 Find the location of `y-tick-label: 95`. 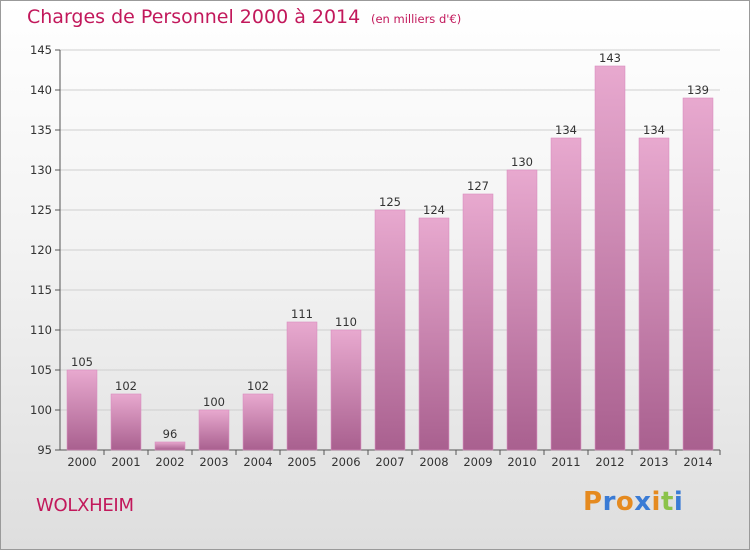

y-tick-label: 95 is located at coordinates (44, 450).